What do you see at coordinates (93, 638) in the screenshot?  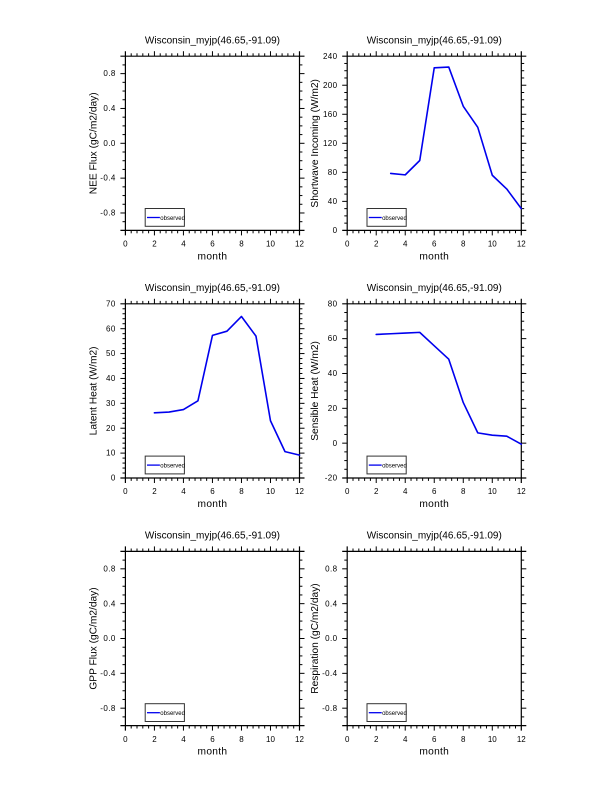 I see `svg-text: GPP Flux (gC/m2/day)` at bounding box center [93, 638].